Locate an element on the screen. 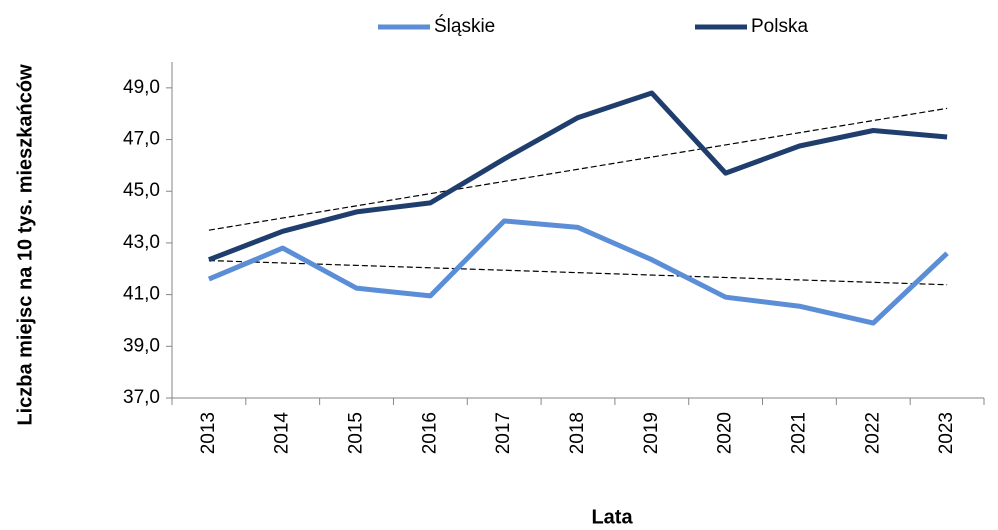  y-tick-label: 37,0 is located at coordinates (141, 397).